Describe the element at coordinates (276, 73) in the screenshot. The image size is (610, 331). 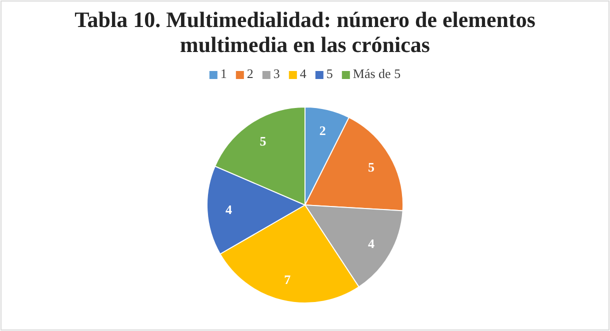
I see `legend-label: 3` at that location.